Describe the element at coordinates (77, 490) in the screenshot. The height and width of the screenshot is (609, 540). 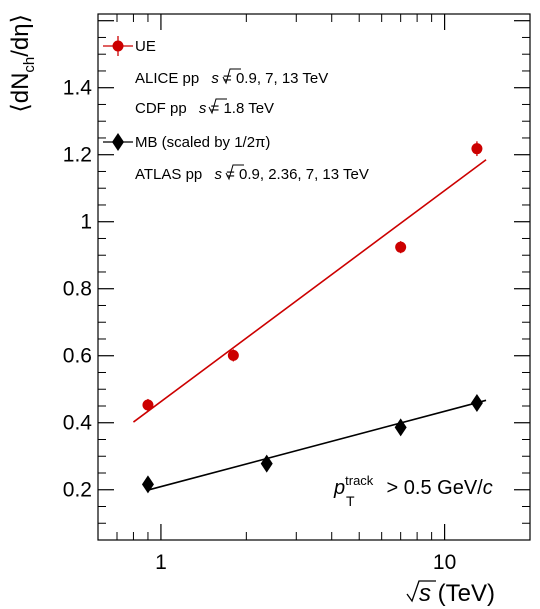
I see `y-tick-label: 0.2` at that location.